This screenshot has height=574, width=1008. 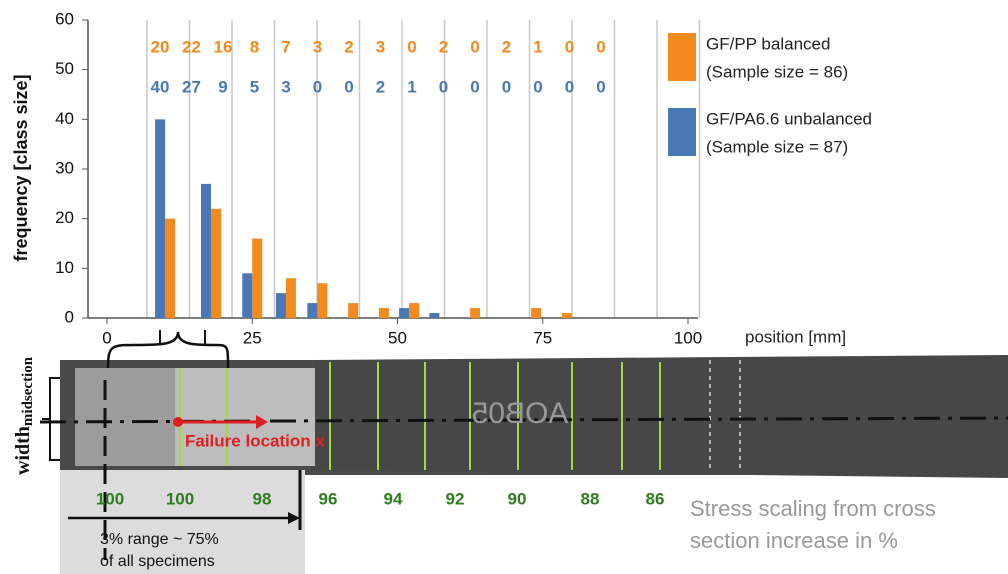 What do you see at coordinates (64, 118) in the screenshot?
I see `y-tick-label: 40` at bounding box center [64, 118].